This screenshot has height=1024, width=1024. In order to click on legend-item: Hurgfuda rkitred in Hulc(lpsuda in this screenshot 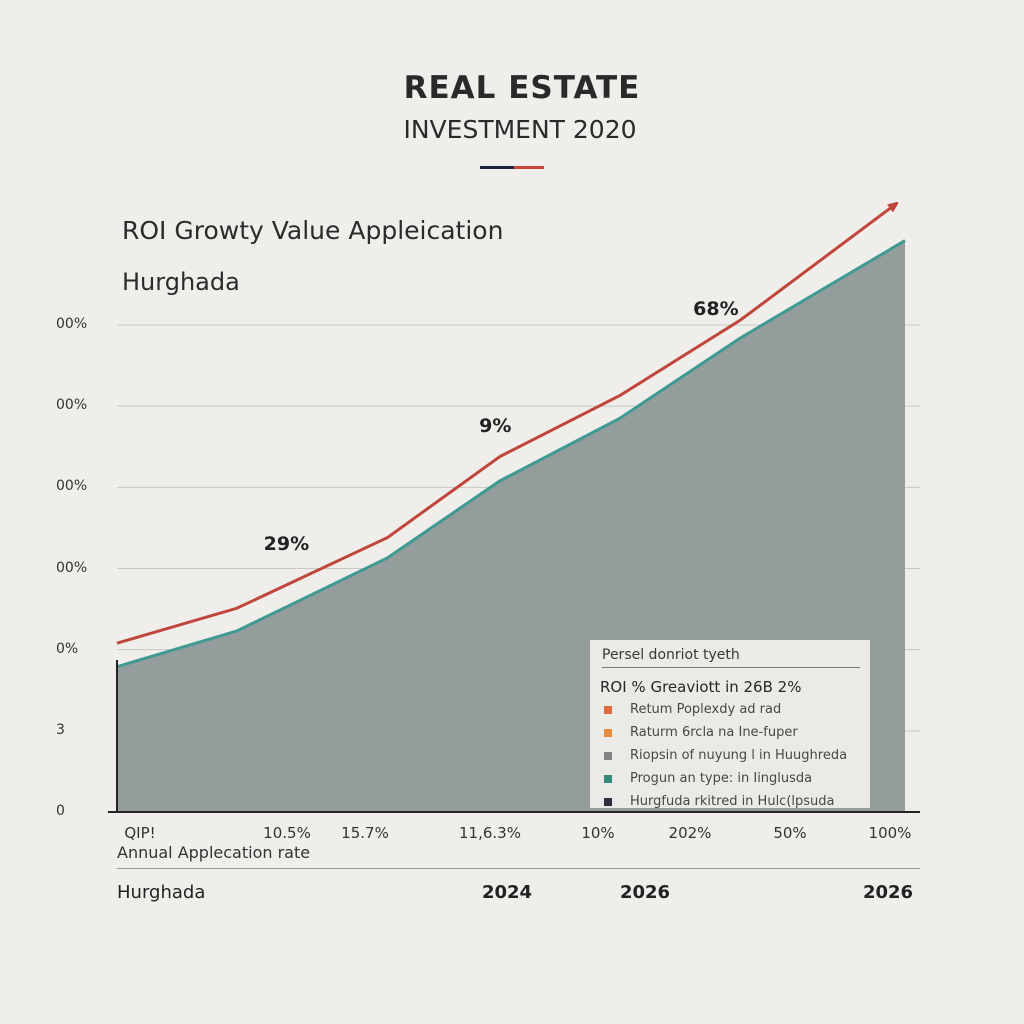, I will do `click(719, 801)`.